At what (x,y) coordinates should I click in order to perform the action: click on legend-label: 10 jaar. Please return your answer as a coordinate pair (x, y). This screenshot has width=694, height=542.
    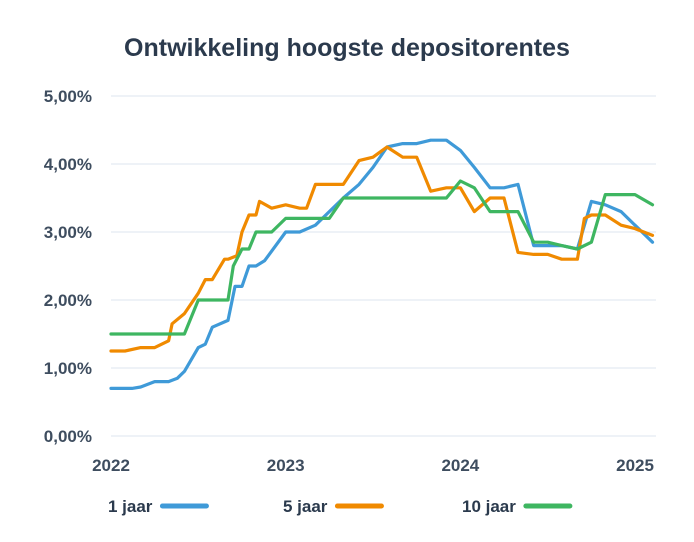
    Looking at the image, I should click on (489, 506).